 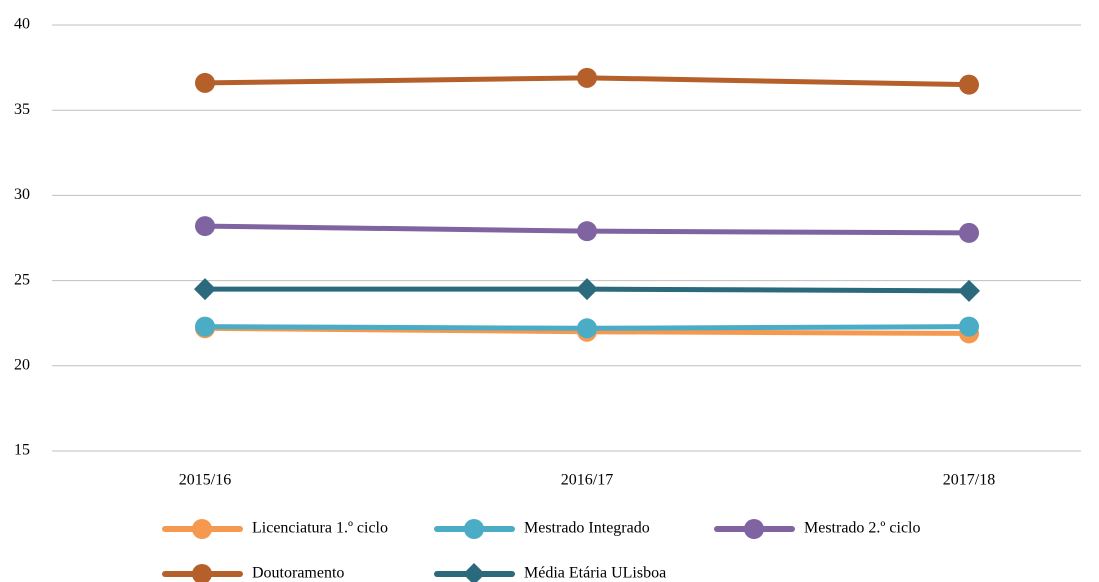 I want to click on legend-label: Mestrado Integrado, so click(x=587, y=528).